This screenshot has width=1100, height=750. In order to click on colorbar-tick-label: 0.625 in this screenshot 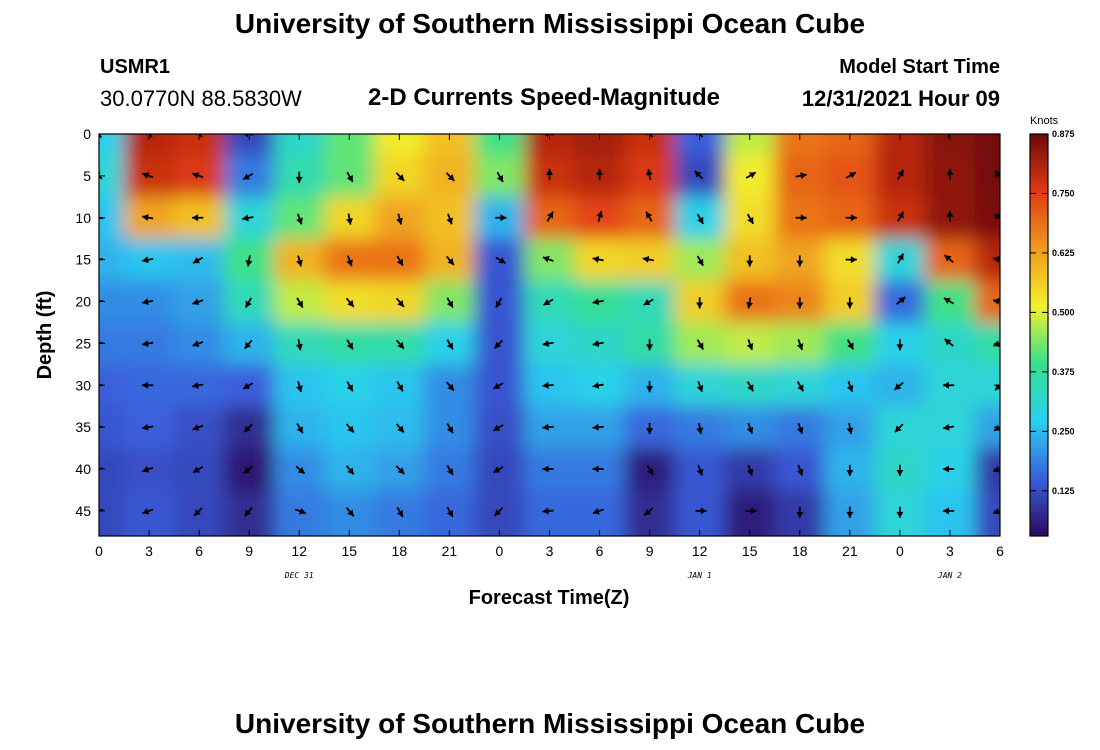, I will do `click(1063, 253)`.